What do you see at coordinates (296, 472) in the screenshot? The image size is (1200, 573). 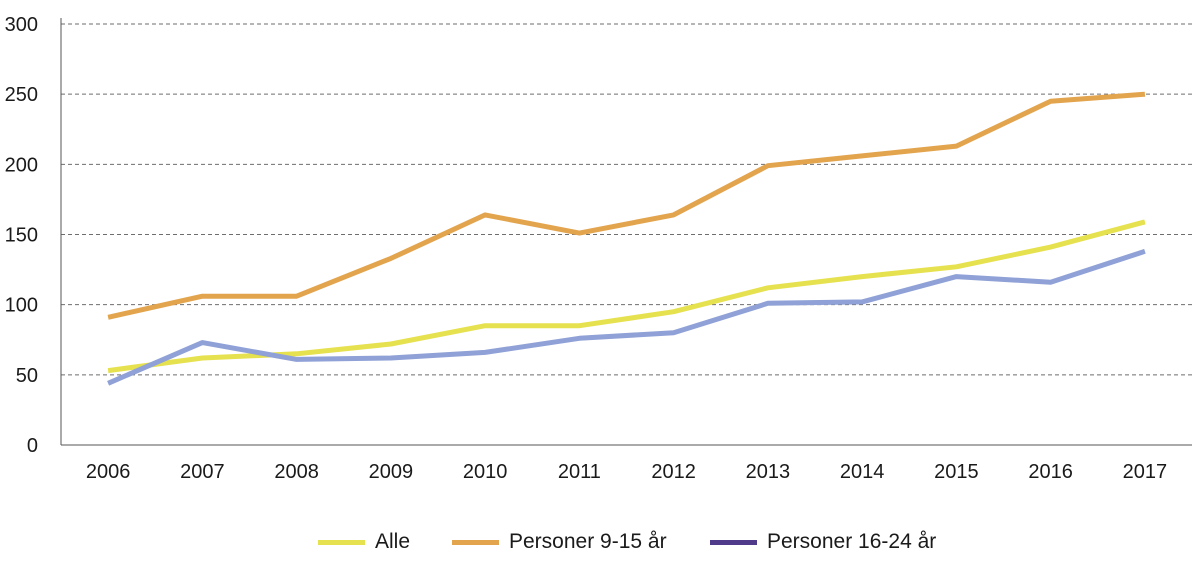 I see `x-tick-label: 2008` at bounding box center [296, 472].